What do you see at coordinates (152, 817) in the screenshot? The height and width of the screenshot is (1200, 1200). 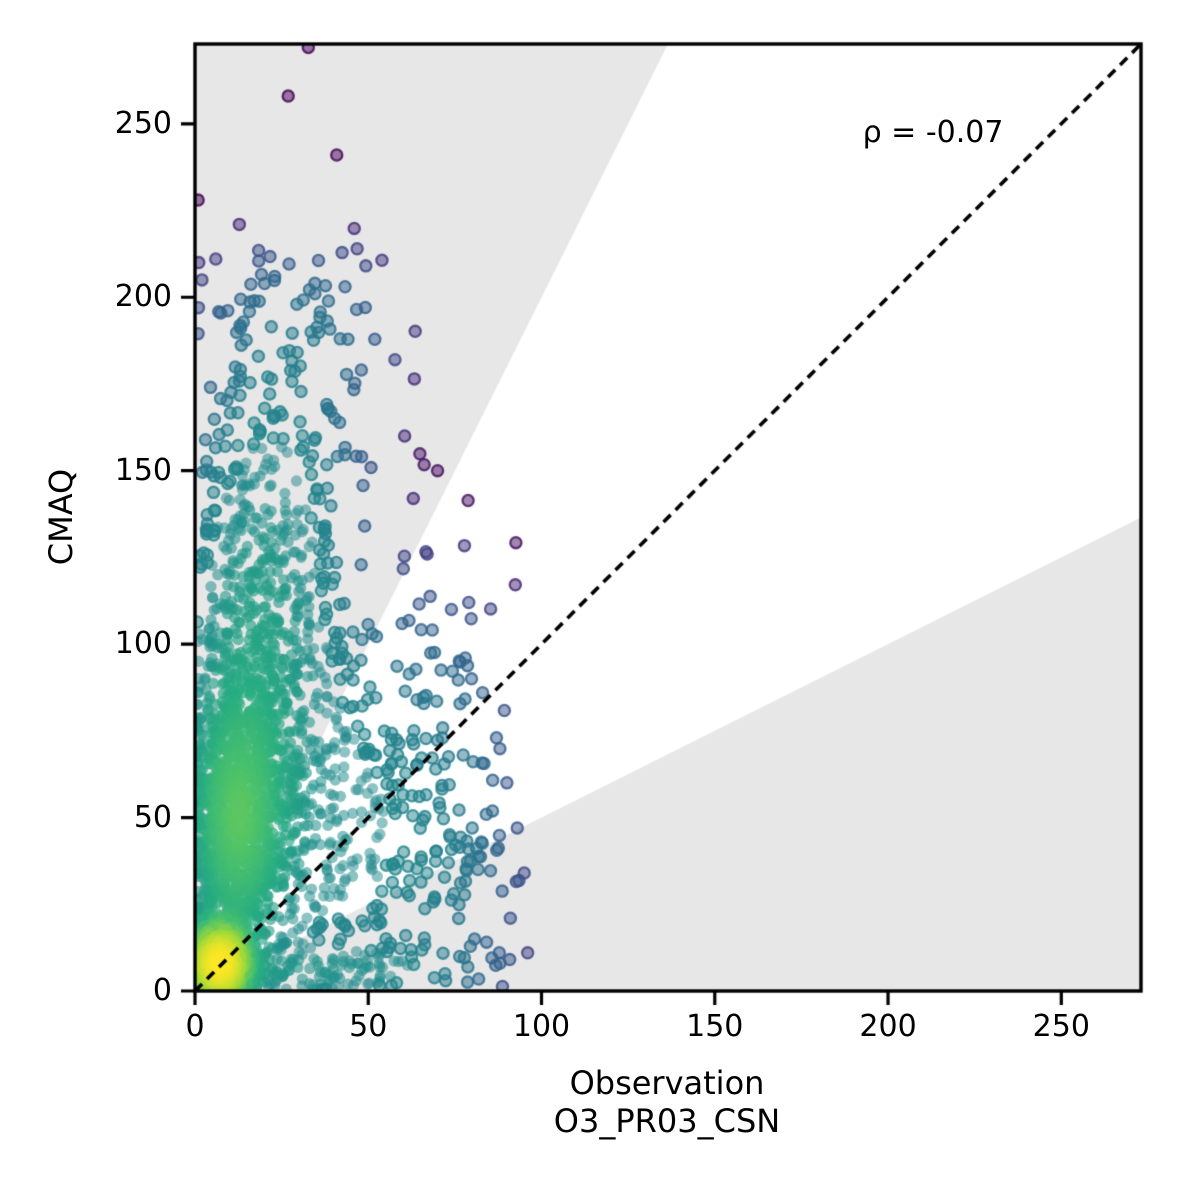 I see `y-tick-label: 50` at bounding box center [152, 817].